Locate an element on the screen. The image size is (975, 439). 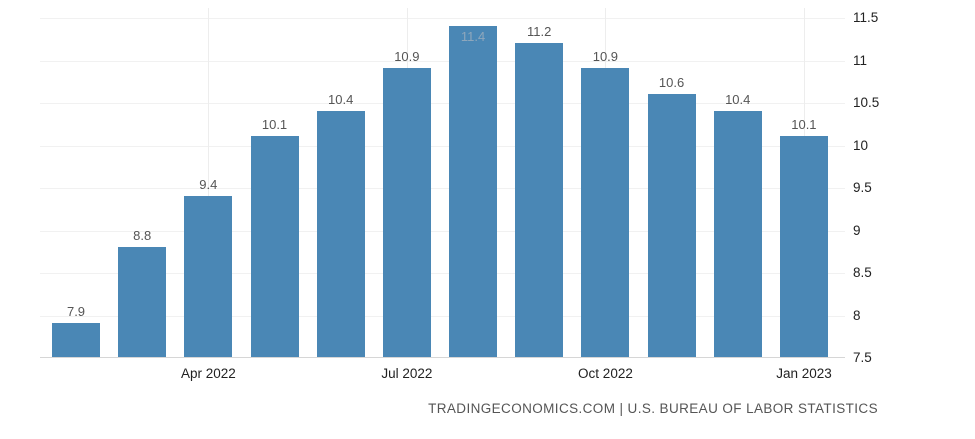
y-axis-tick-label: 8.5 is located at coordinates (862, 272).